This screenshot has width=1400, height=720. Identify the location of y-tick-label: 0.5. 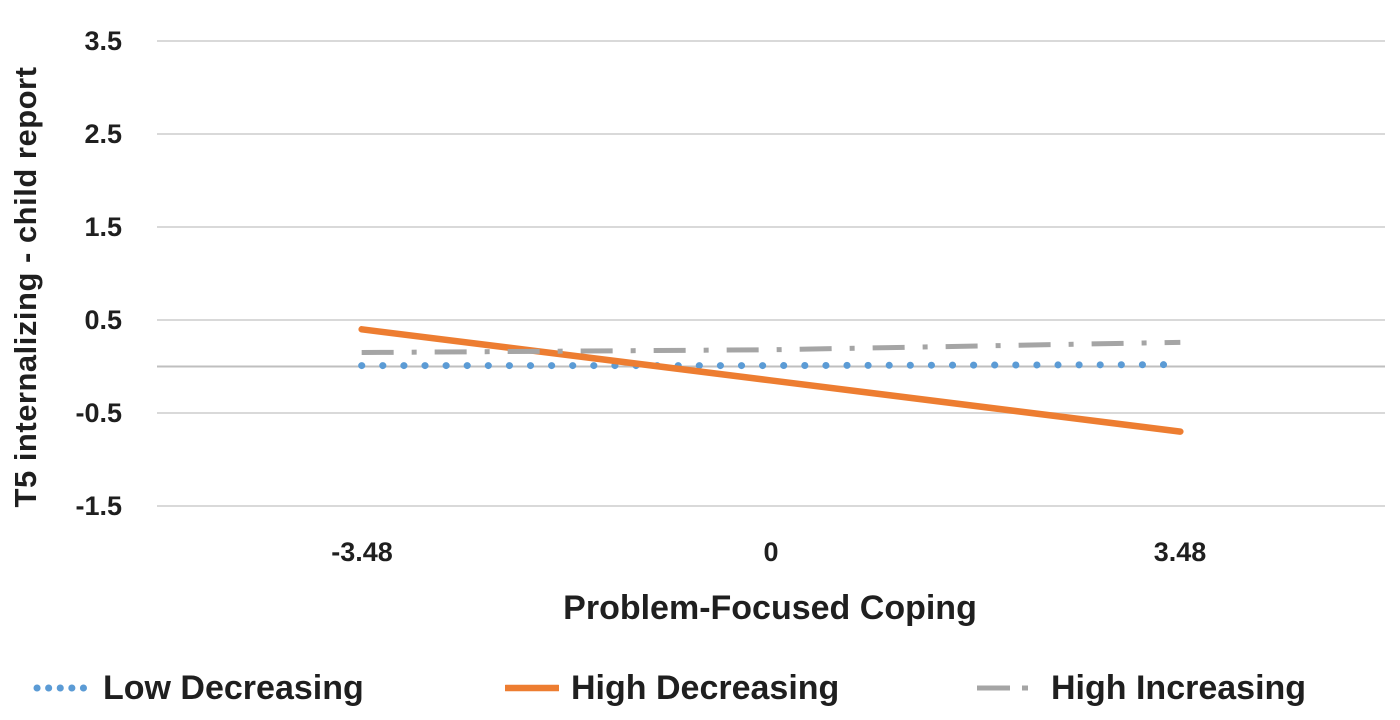
(103, 320).